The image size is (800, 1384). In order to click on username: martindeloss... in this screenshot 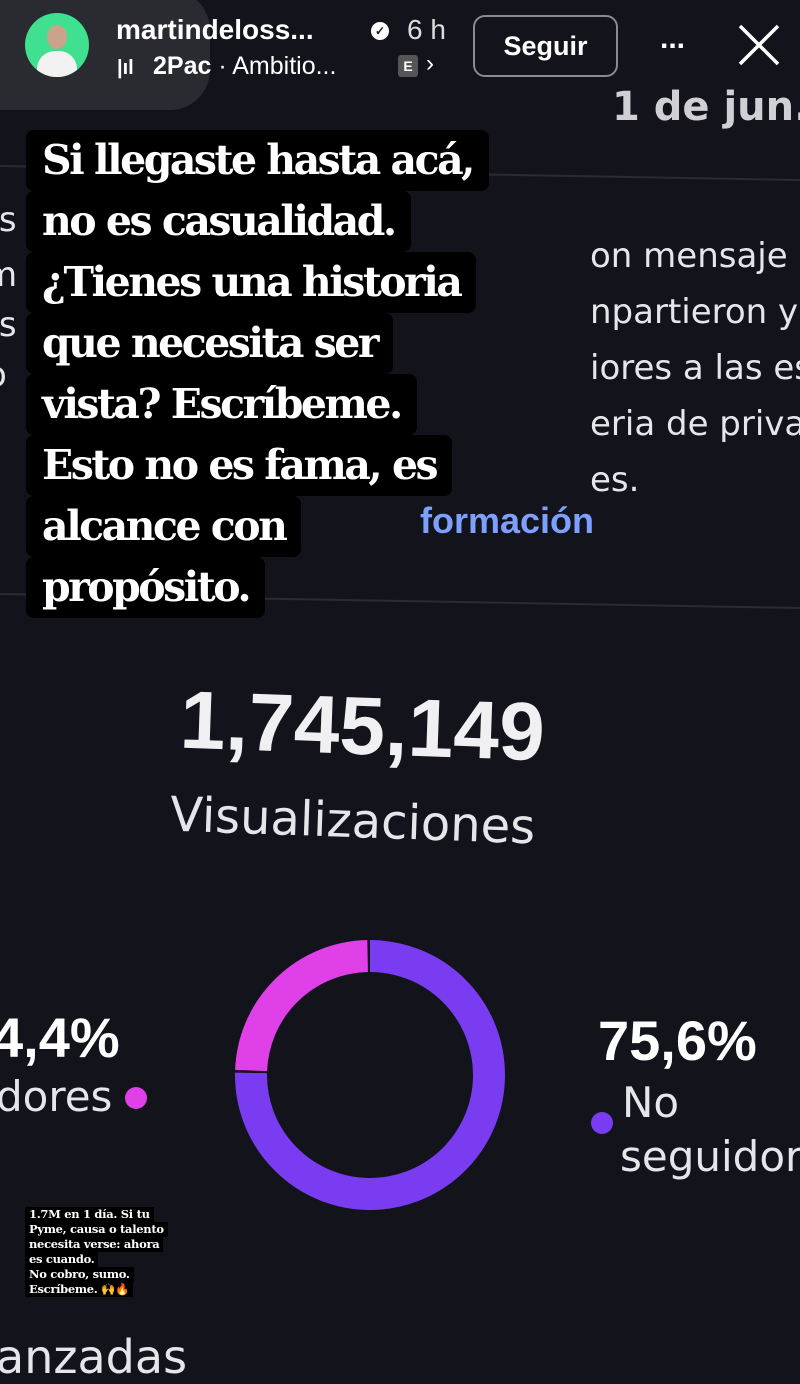, I will do `click(215, 29)`.